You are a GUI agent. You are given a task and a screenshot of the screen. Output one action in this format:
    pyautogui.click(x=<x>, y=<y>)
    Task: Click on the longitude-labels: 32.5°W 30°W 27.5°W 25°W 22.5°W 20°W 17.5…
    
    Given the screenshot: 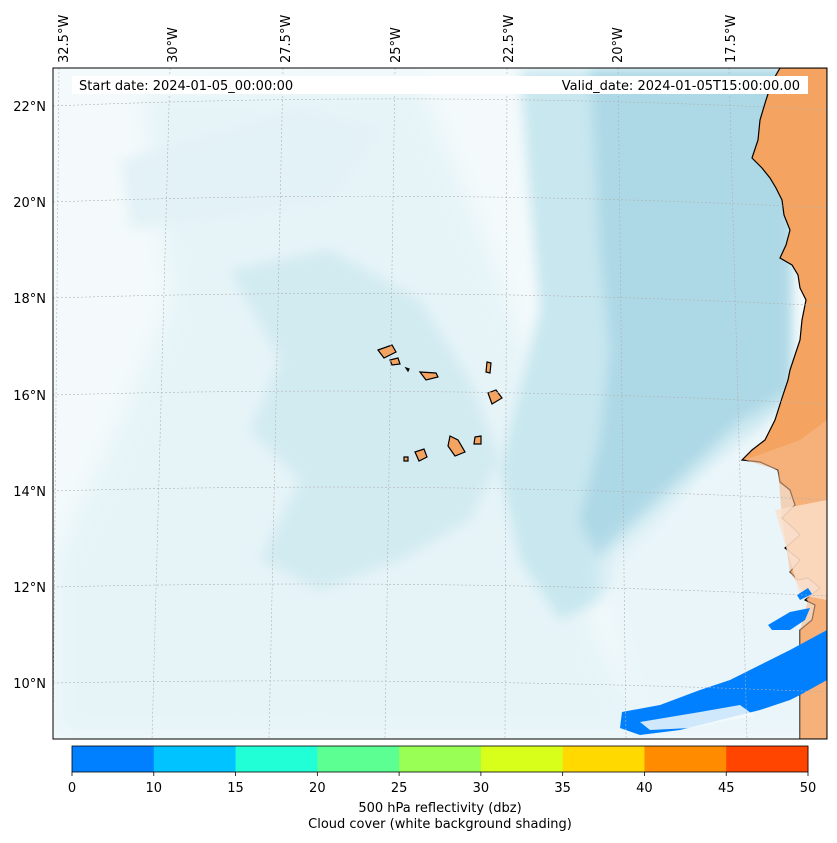 What is the action you would take?
    pyautogui.click(x=398, y=39)
    